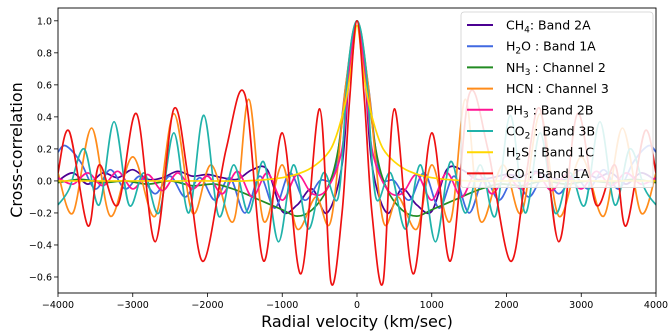  What do you see at coordinates (44, 53) in the screenshot?
I see `y-tick-label: 0.8` at bounding box center [44, 53].